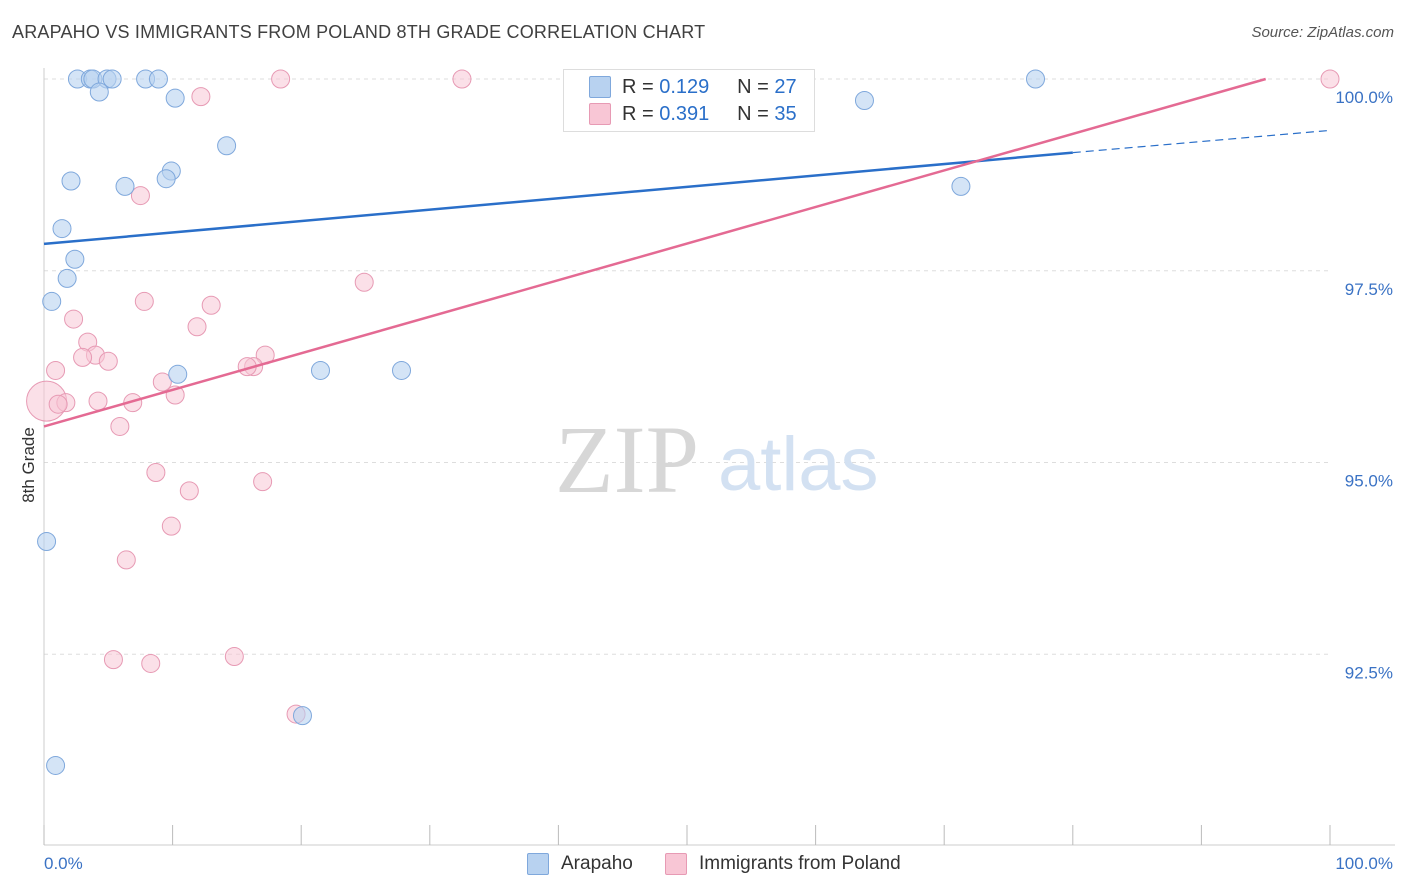 The height and width of the screenshot is (892, 1406). I want to click on x-tick-label: 0.0%, so click(63, 863).